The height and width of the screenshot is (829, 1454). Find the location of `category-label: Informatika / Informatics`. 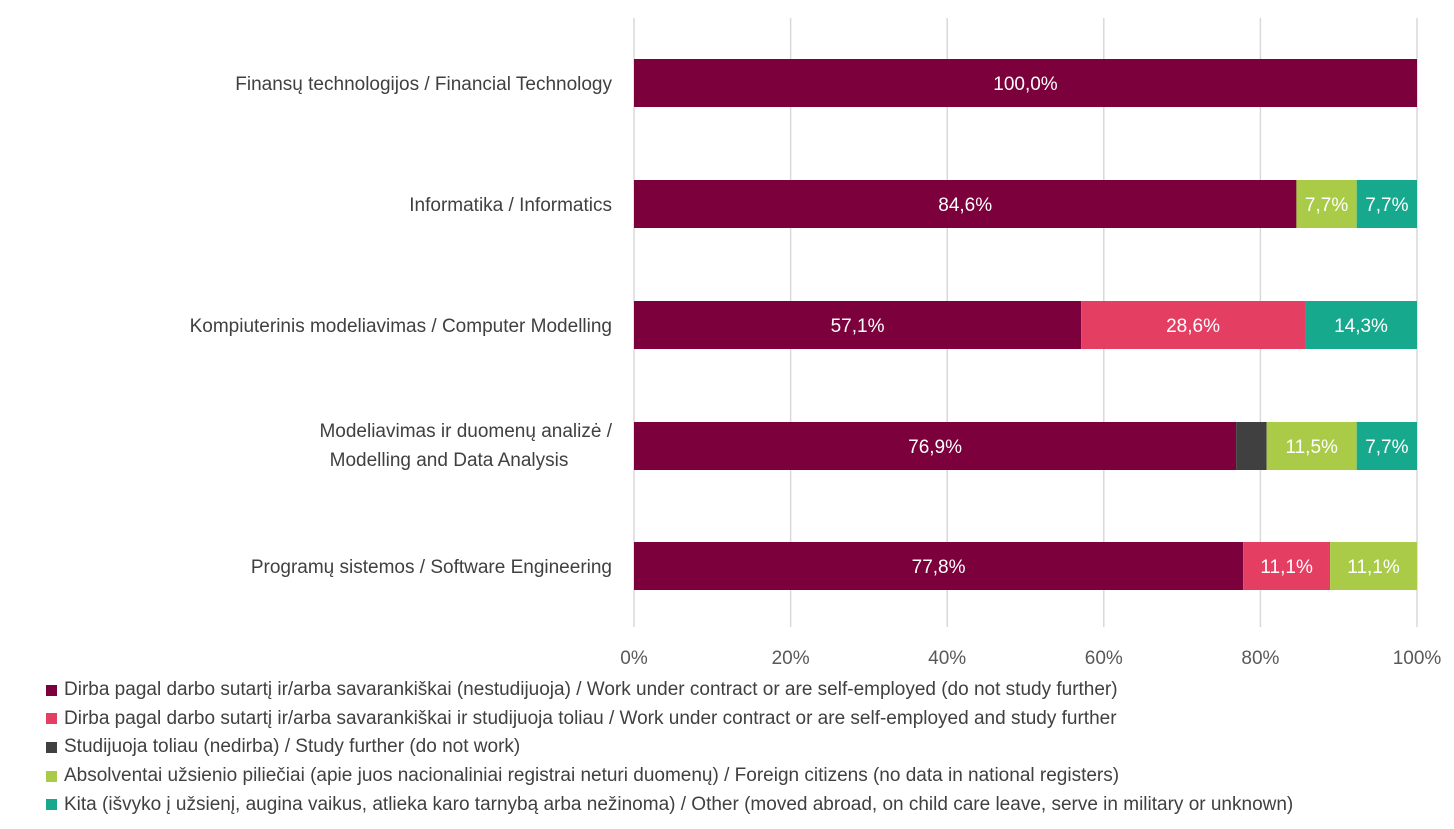

category-label: Informatika / Informatics is located at coordinates (510, 205).